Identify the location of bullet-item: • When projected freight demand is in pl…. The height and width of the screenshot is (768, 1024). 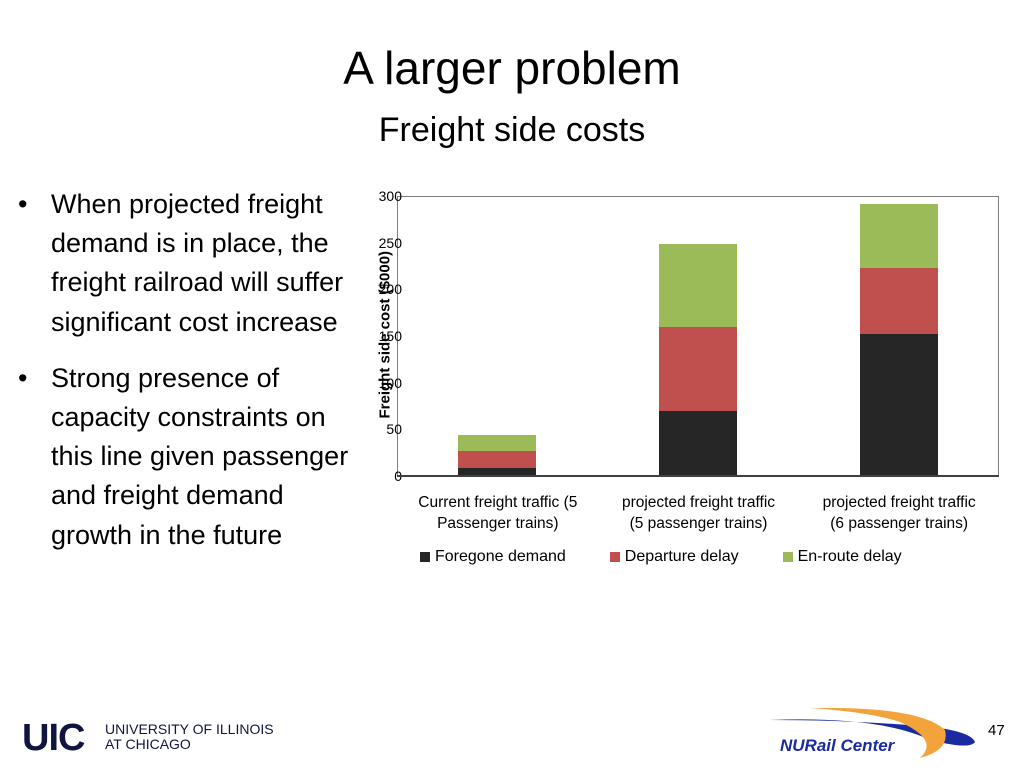
(193, 263).